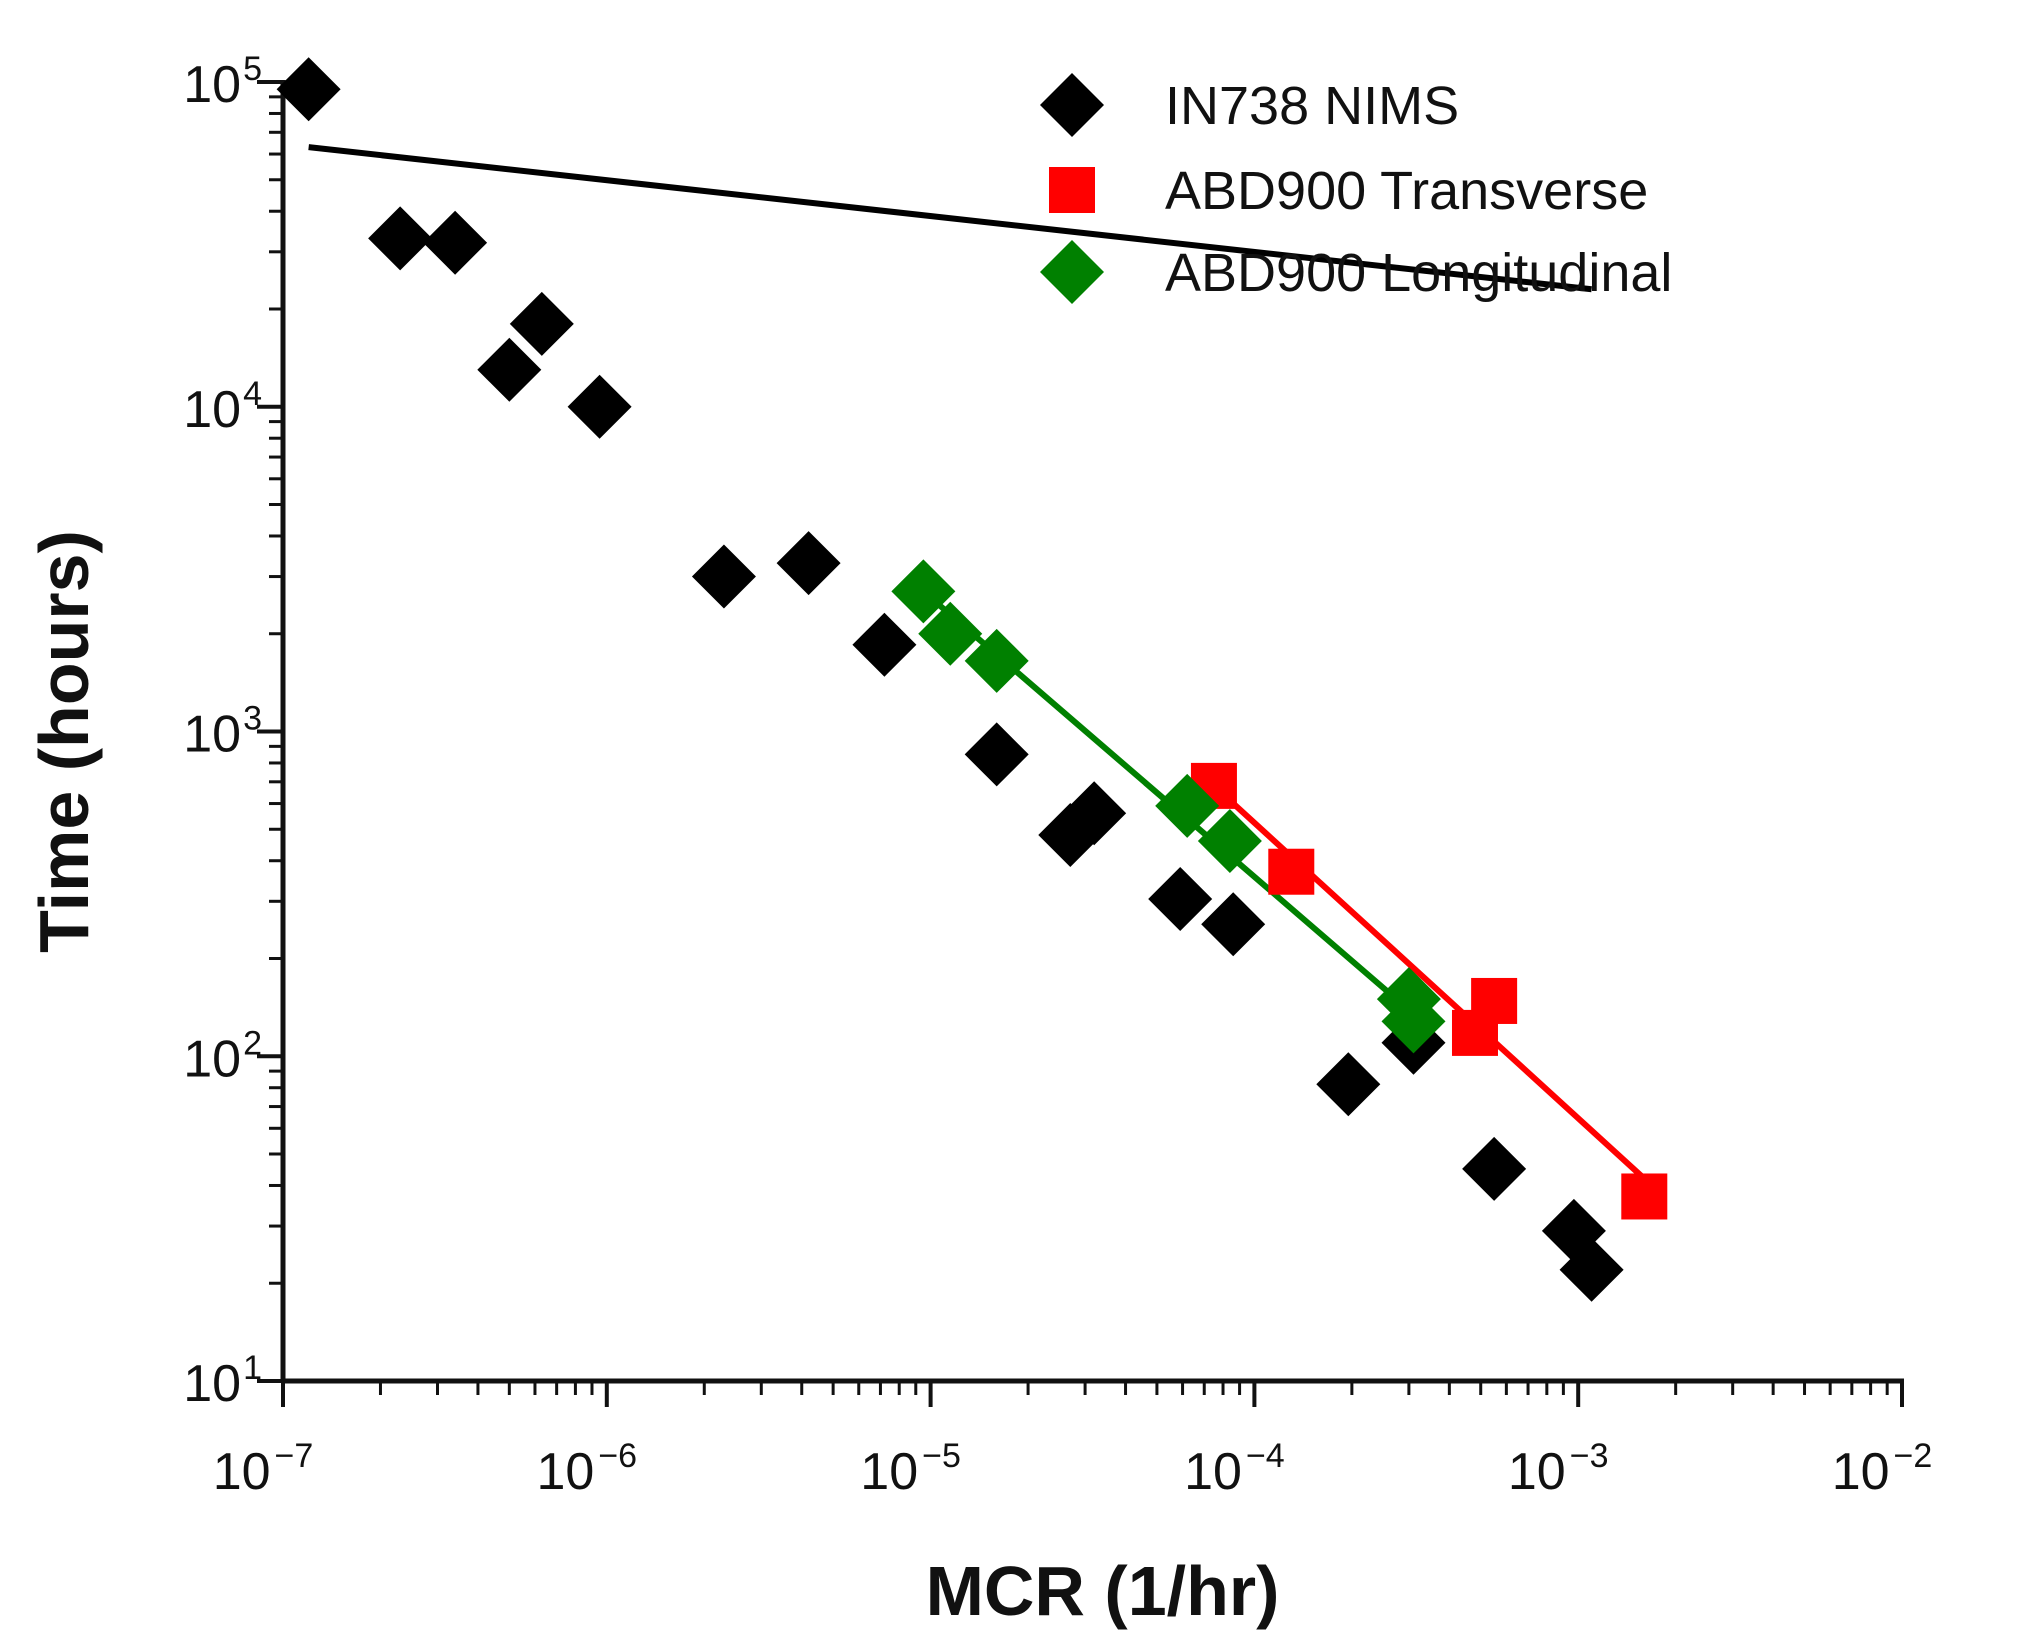  I want to click on y-tick-exponent: 2, so click(252, 1043).